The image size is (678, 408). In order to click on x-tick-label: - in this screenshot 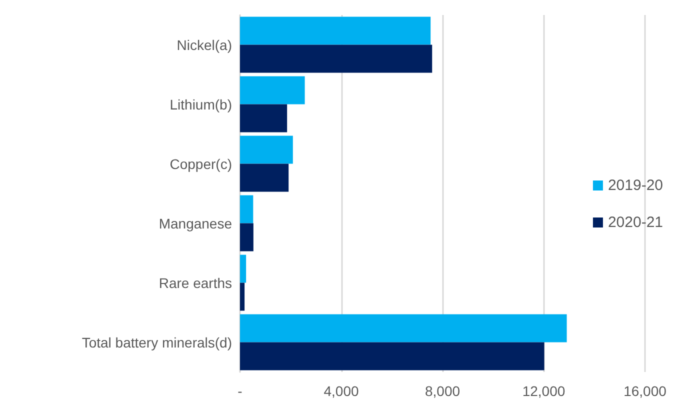, I will do `click(240, 391)`.